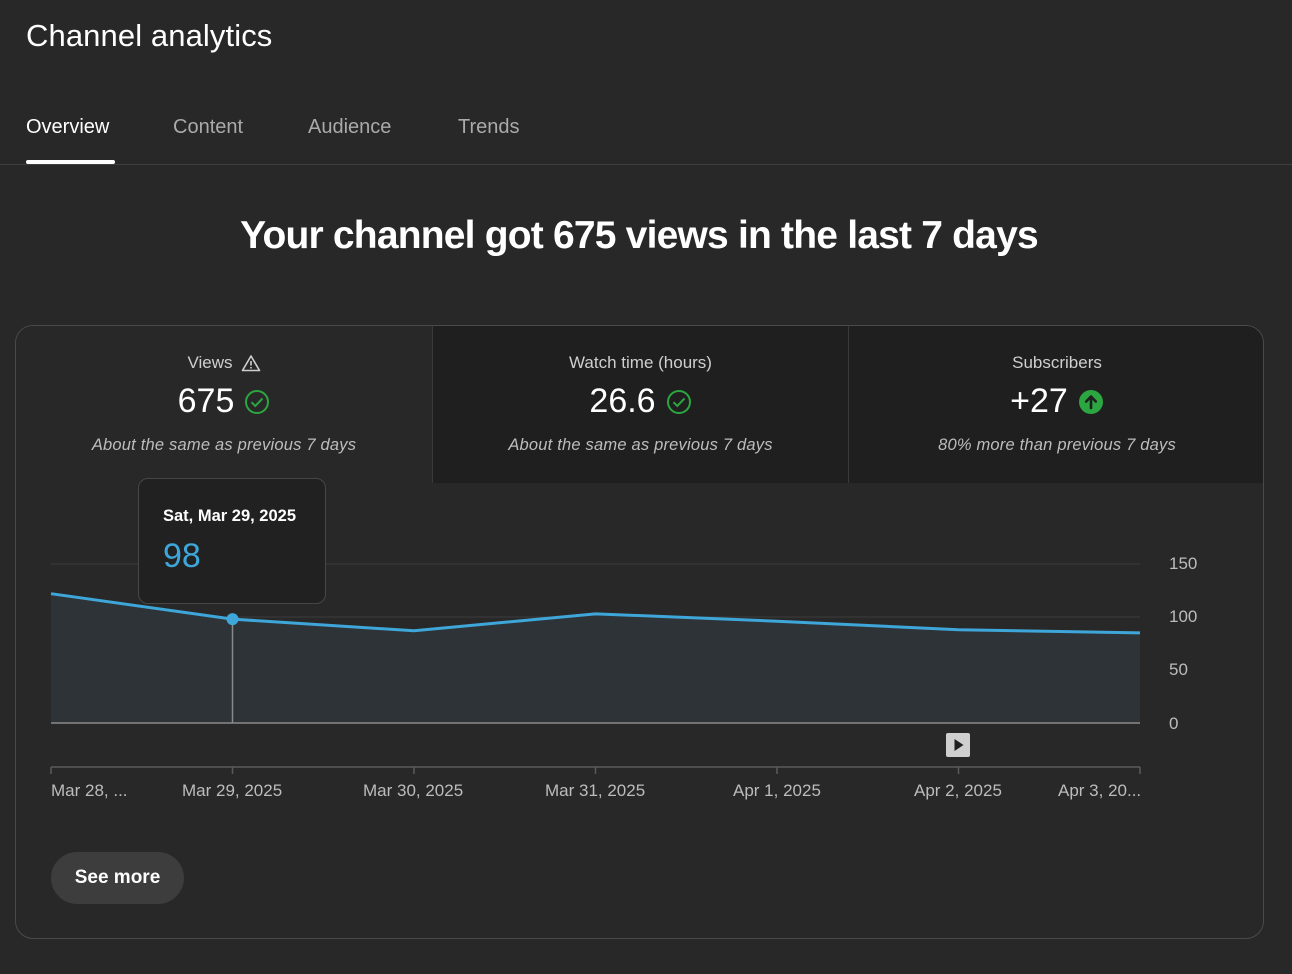  What do you see at coordinates (646, 132) in the screenshot?
I see `tab-bar: Overview Content Audience Trends` at bounding box center [646, 132].